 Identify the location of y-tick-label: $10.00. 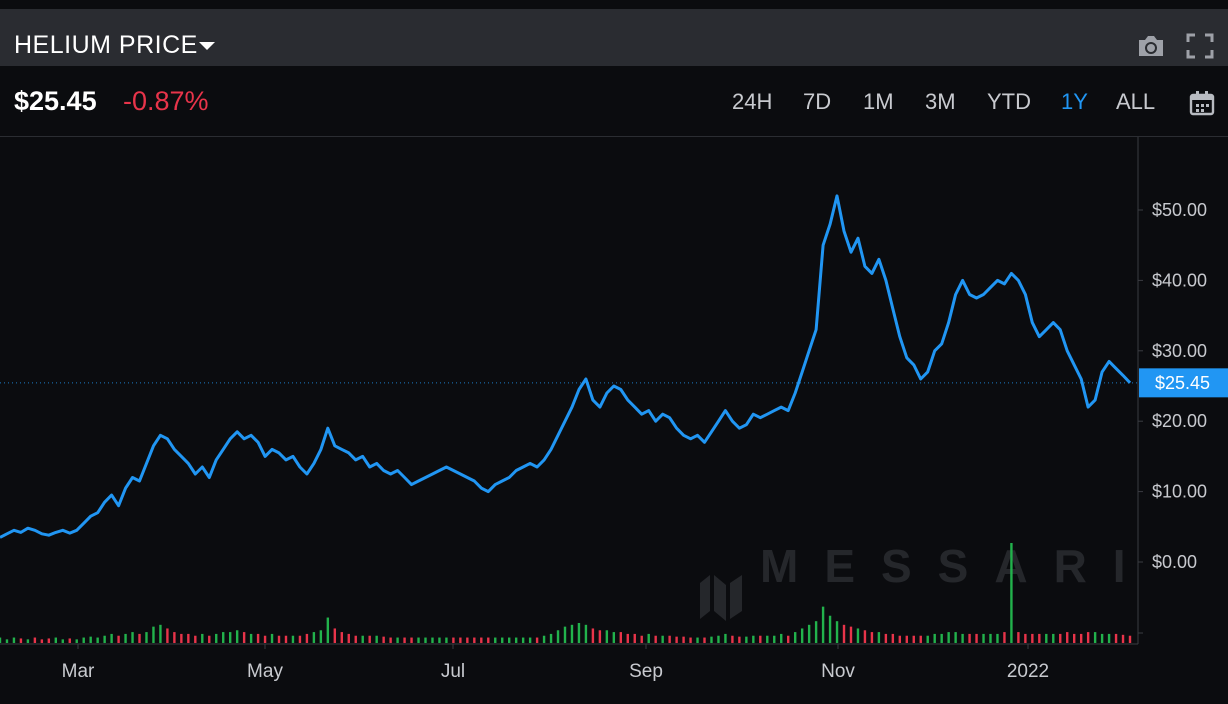
(1179, 492).